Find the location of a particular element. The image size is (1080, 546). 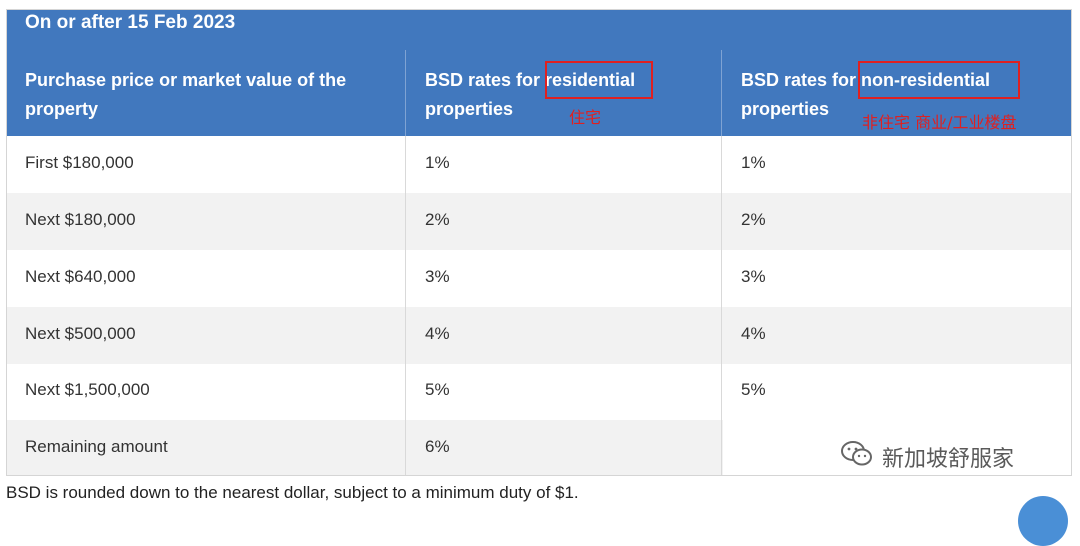

residential-highlight-box is located at coordinates (599, 80).